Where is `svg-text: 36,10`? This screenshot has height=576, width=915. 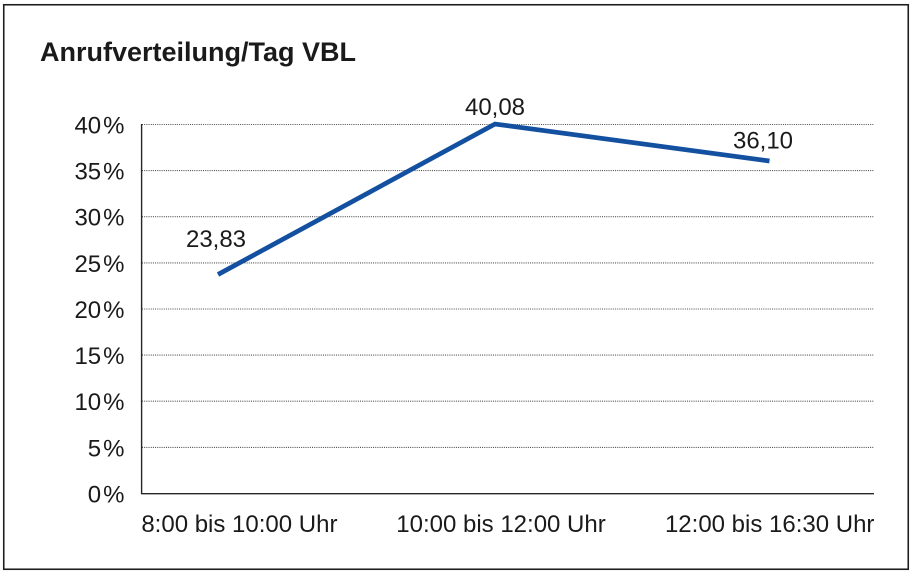 svg-text: 36,10 is located at coordinates (763, 141).